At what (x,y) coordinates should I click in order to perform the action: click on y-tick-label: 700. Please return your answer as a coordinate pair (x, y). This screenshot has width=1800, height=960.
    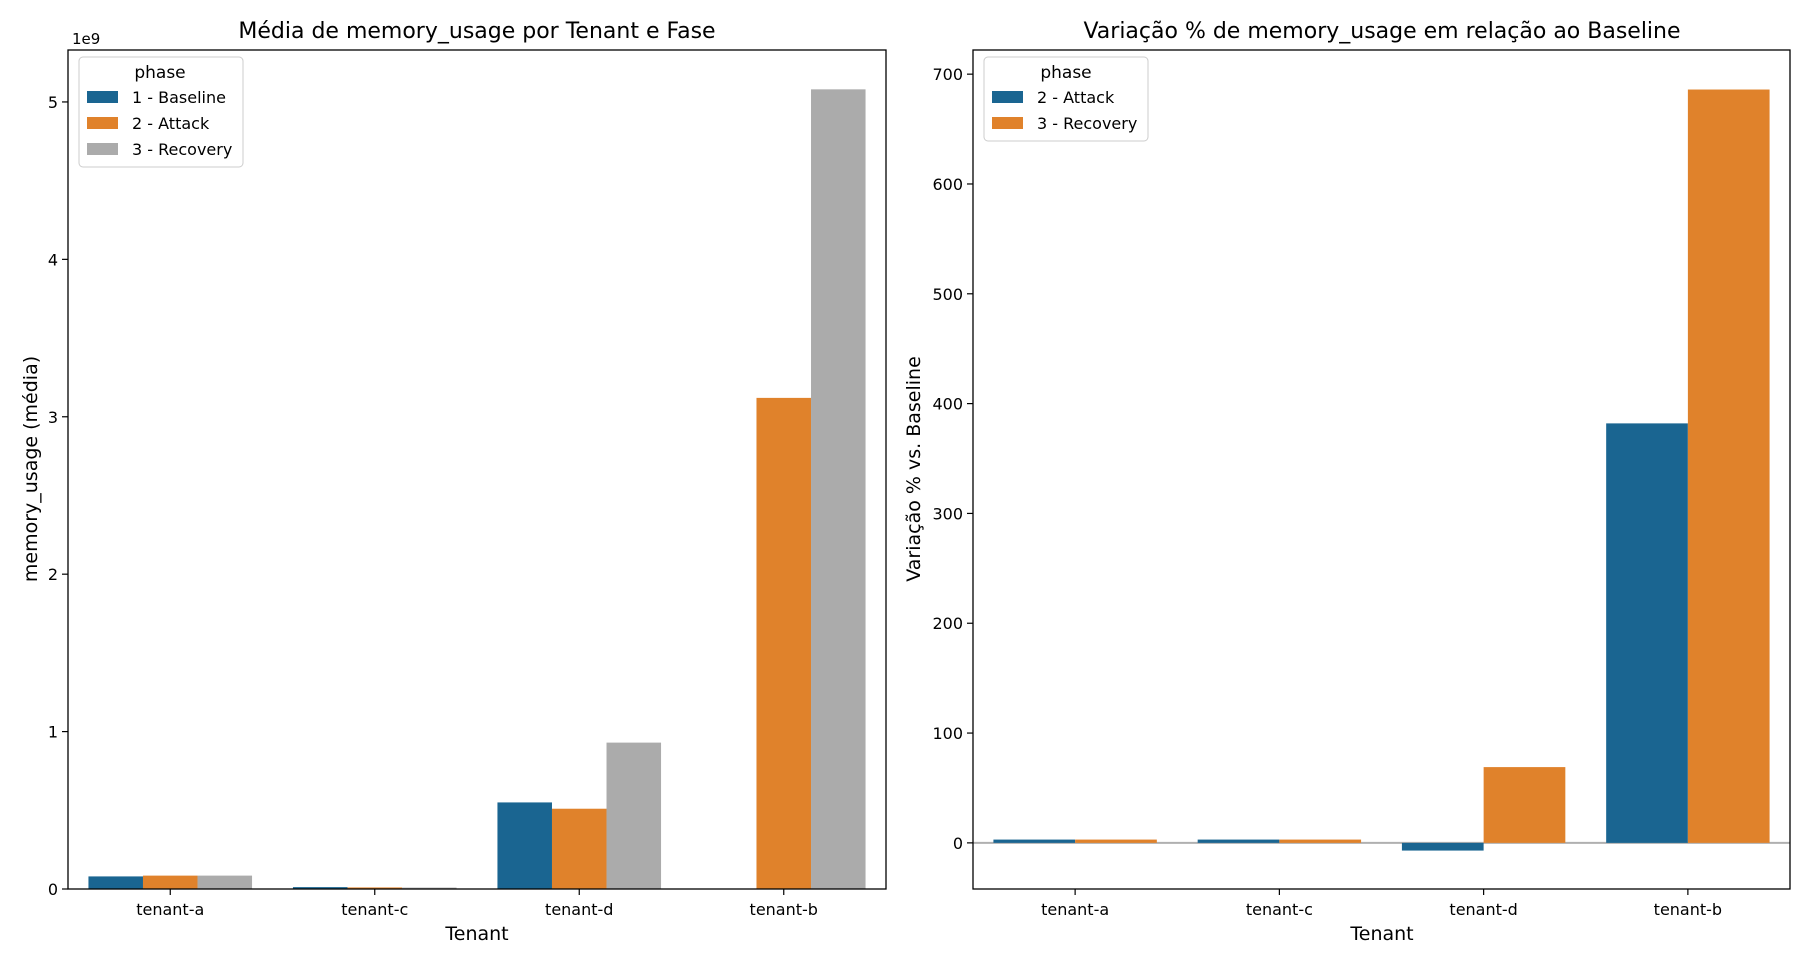
    Looking at the image, I should click on (947, 74).